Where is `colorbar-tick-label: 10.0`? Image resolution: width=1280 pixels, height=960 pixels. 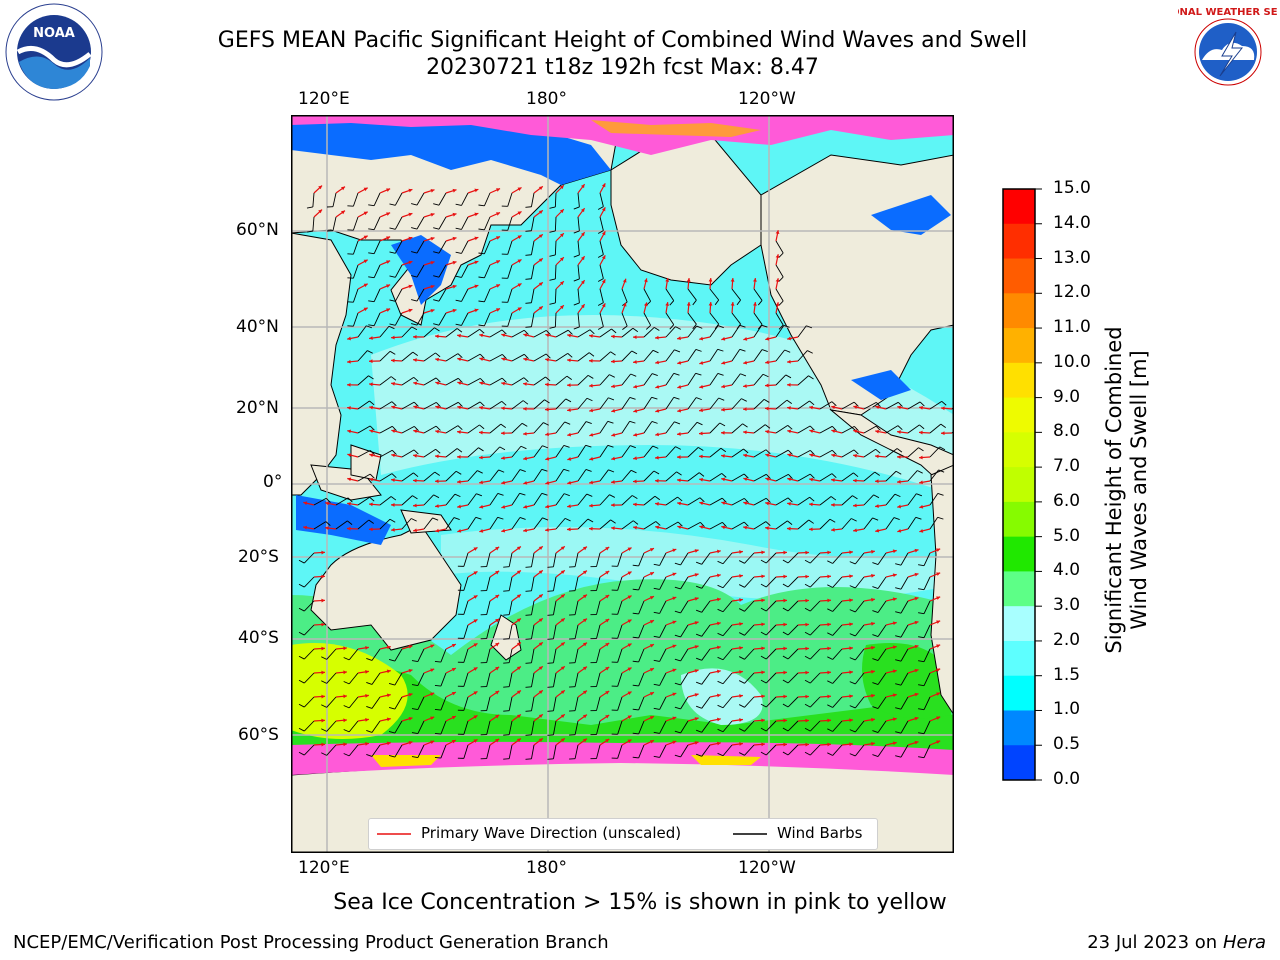
colorbar-tick-label: 10.0 is located at coordinates (1072, 361).